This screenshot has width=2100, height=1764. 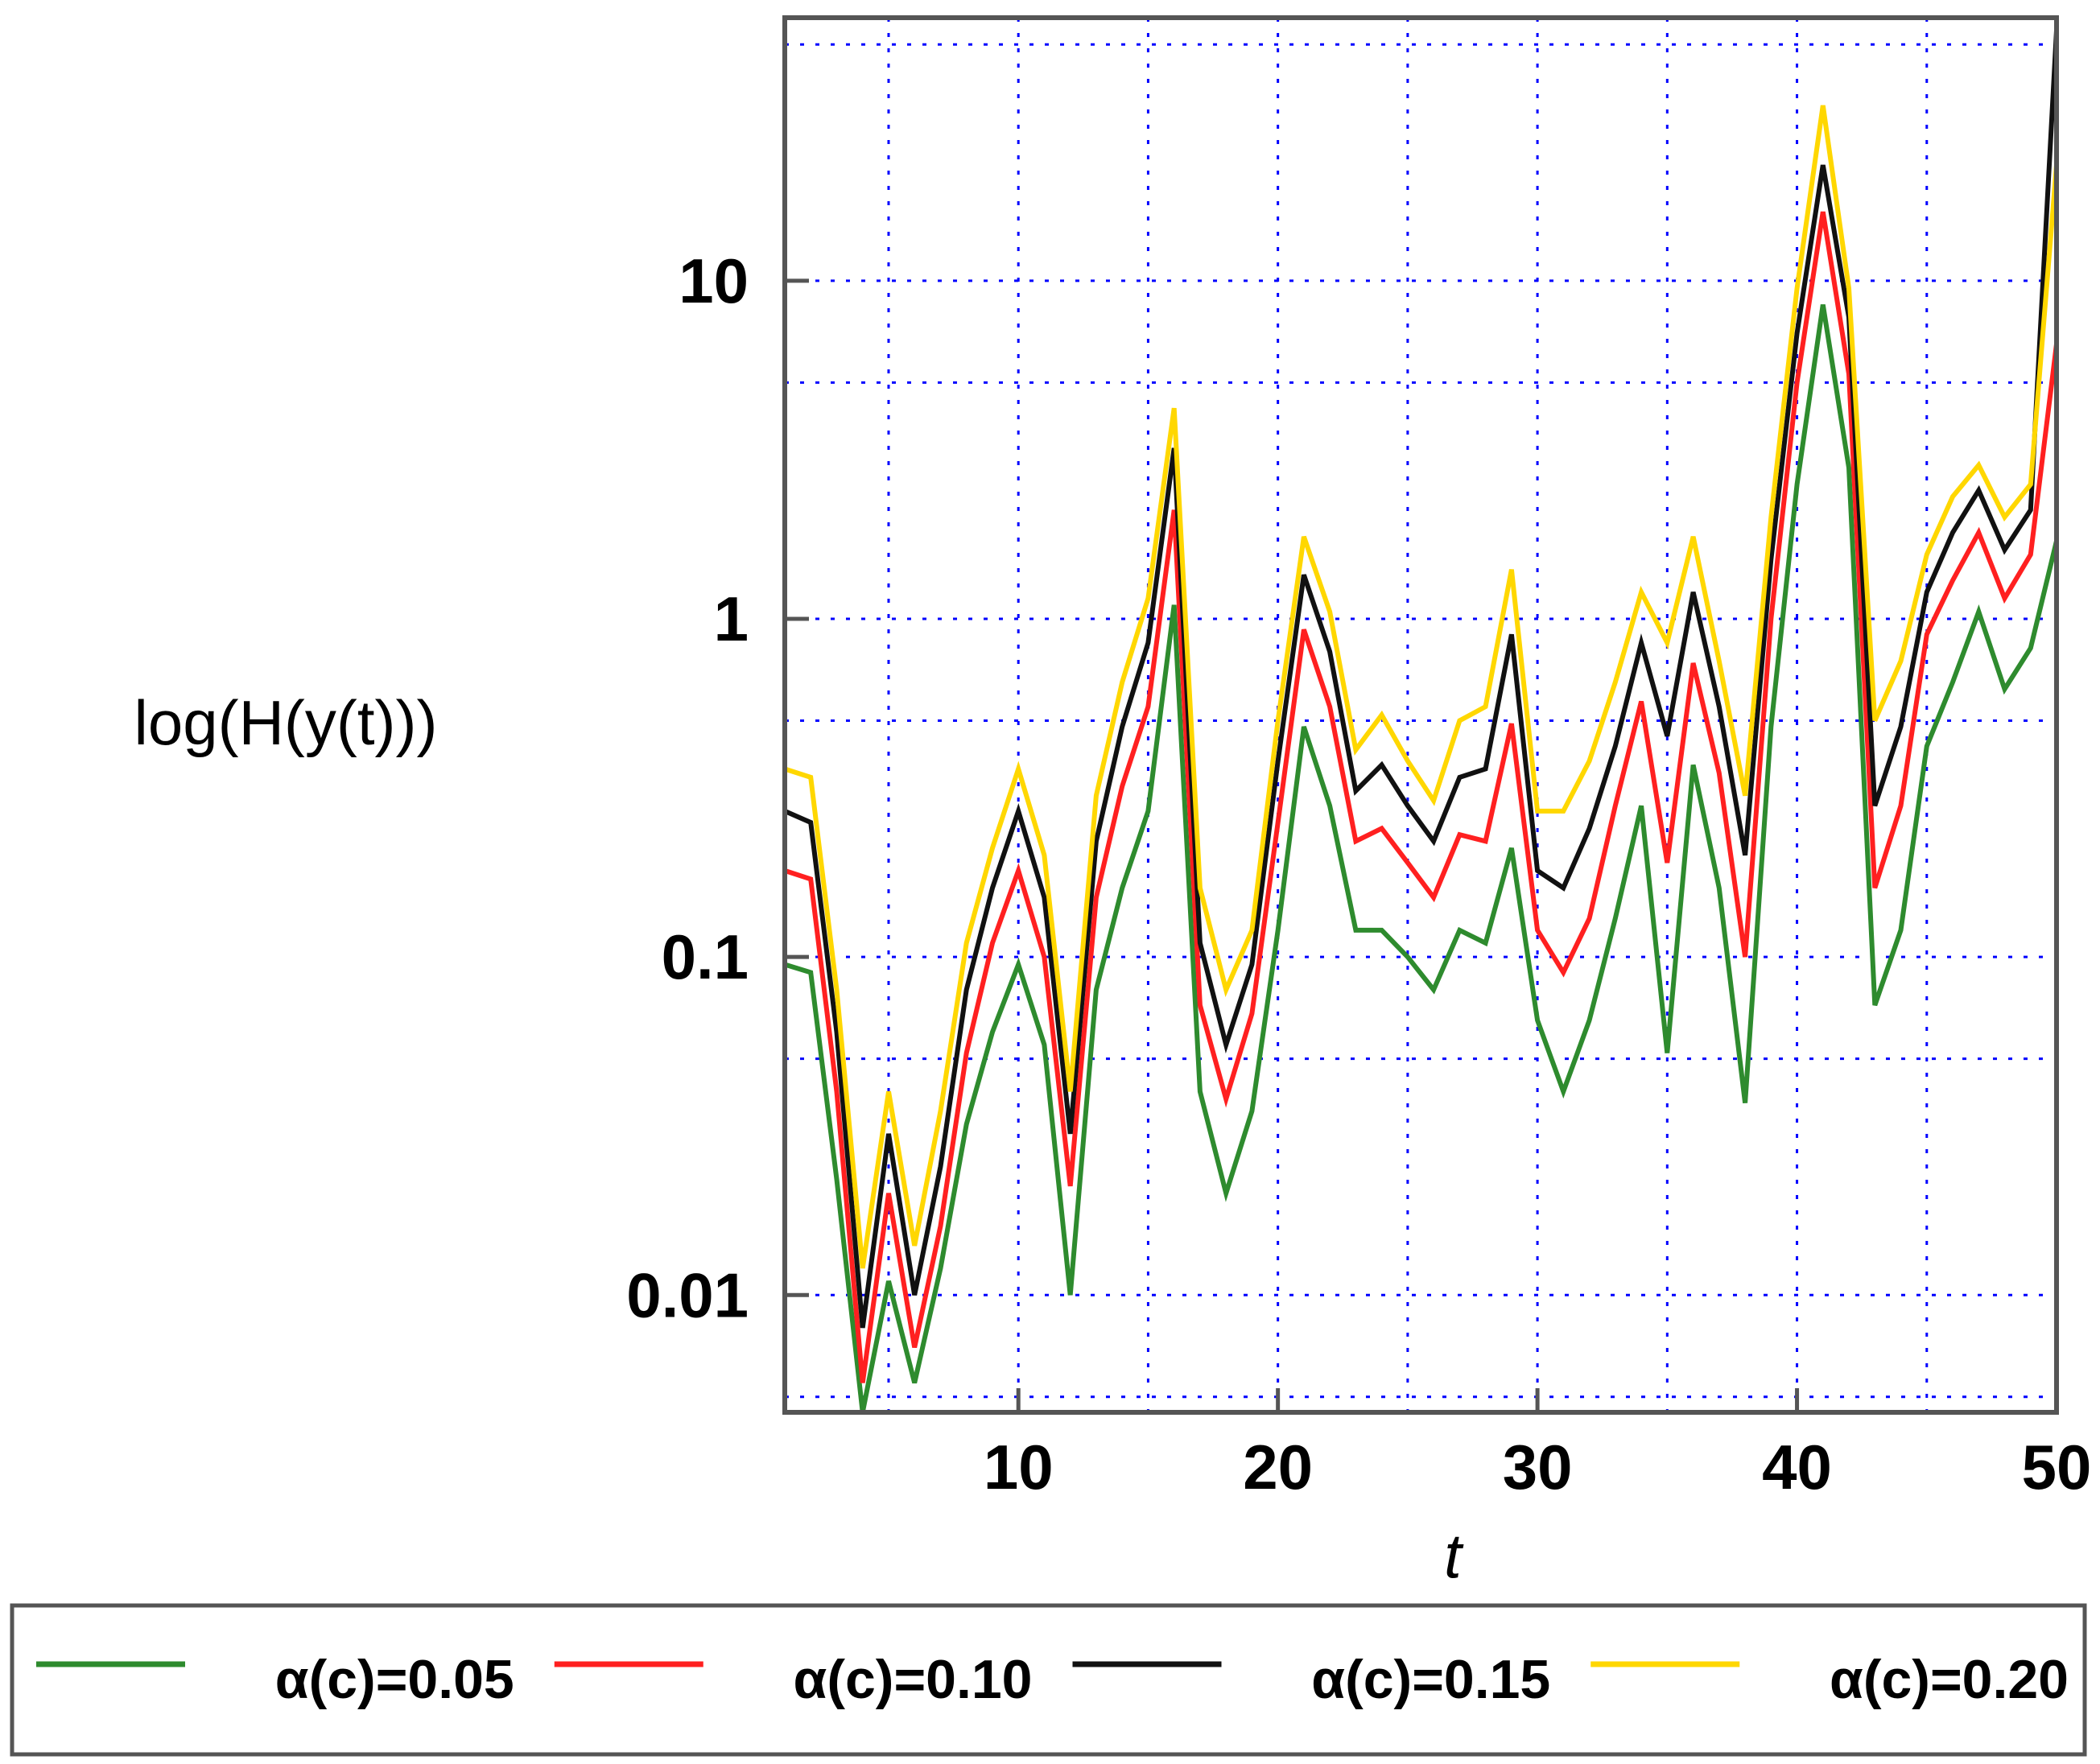 I want to click on x-tick-label: 50, so click(x=2057, y=1467).